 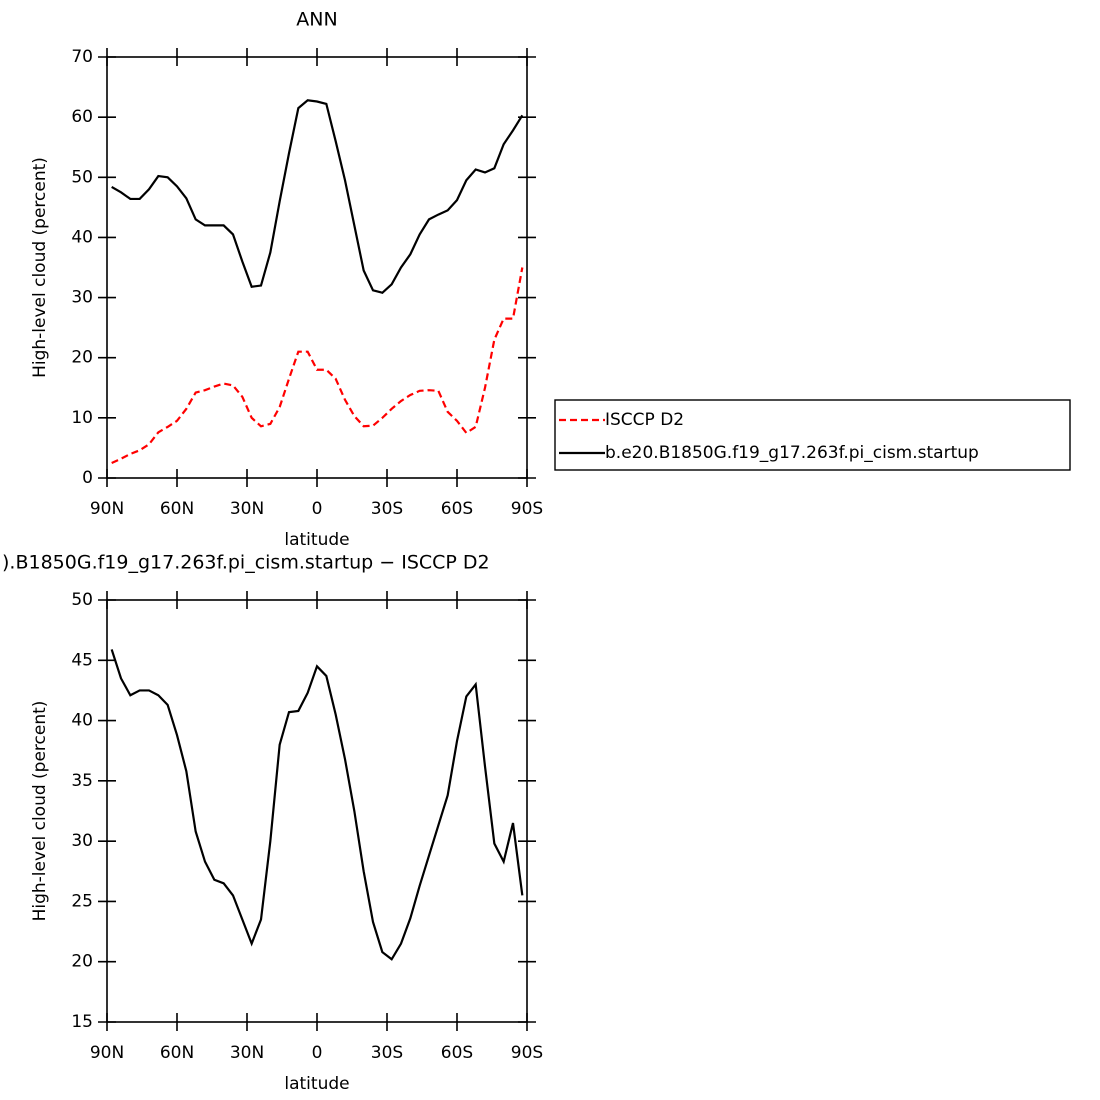 What do you see at coordinates (812, 435) in the screenshot?
I see `legend-box` at bounding box center [812, 435].